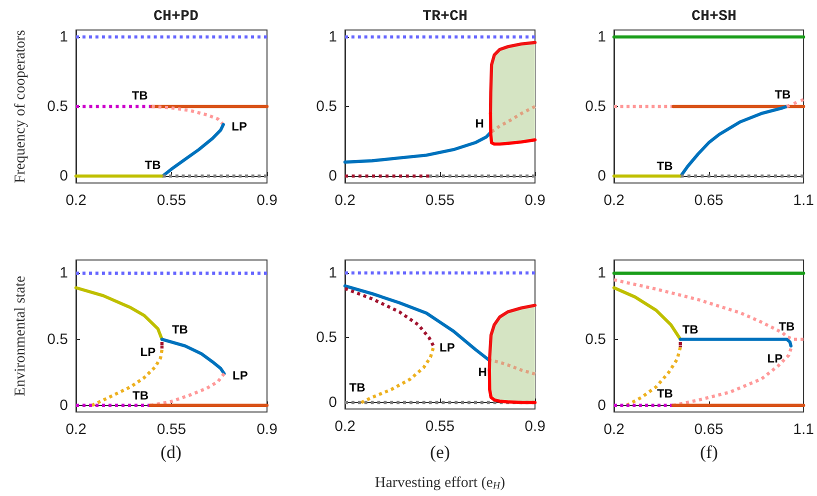  What do you see at coordinates (440, 452) in the screenshot?
I see `text: (e)` at bounding box center [440, 452].